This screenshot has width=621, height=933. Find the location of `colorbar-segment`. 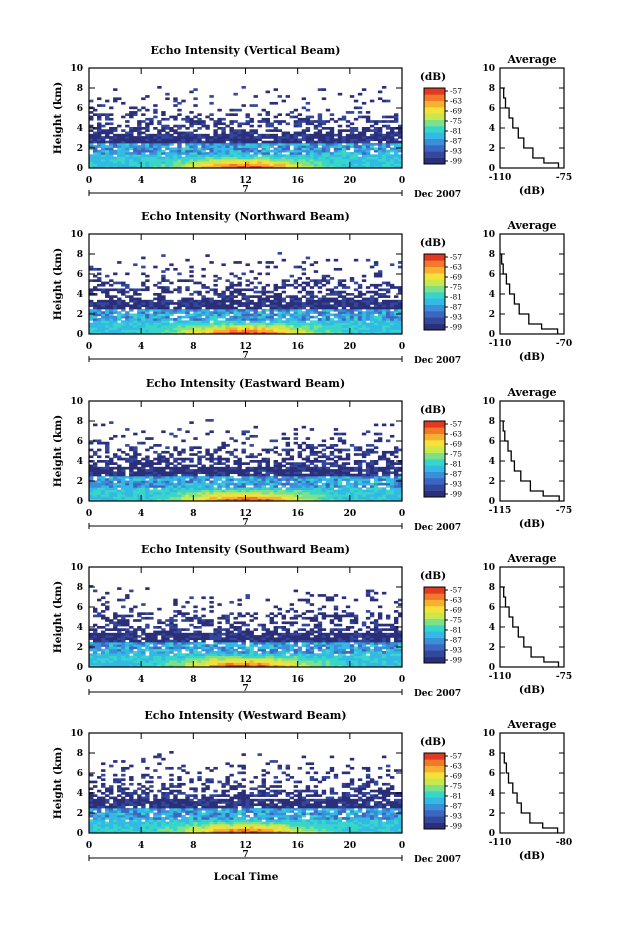

colorbar-segment is located at coordinates (434, 142).